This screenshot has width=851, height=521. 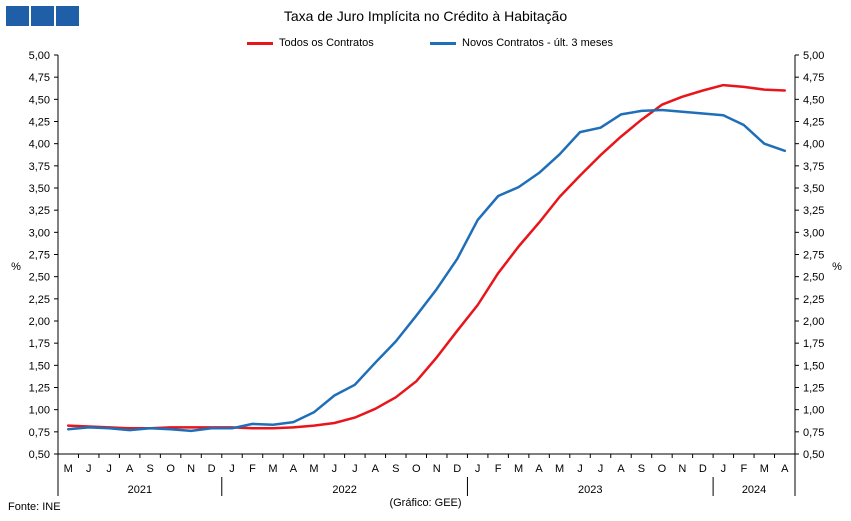 I want to click on y-tick-label-left: 2,75, so click(x=39, y=256).